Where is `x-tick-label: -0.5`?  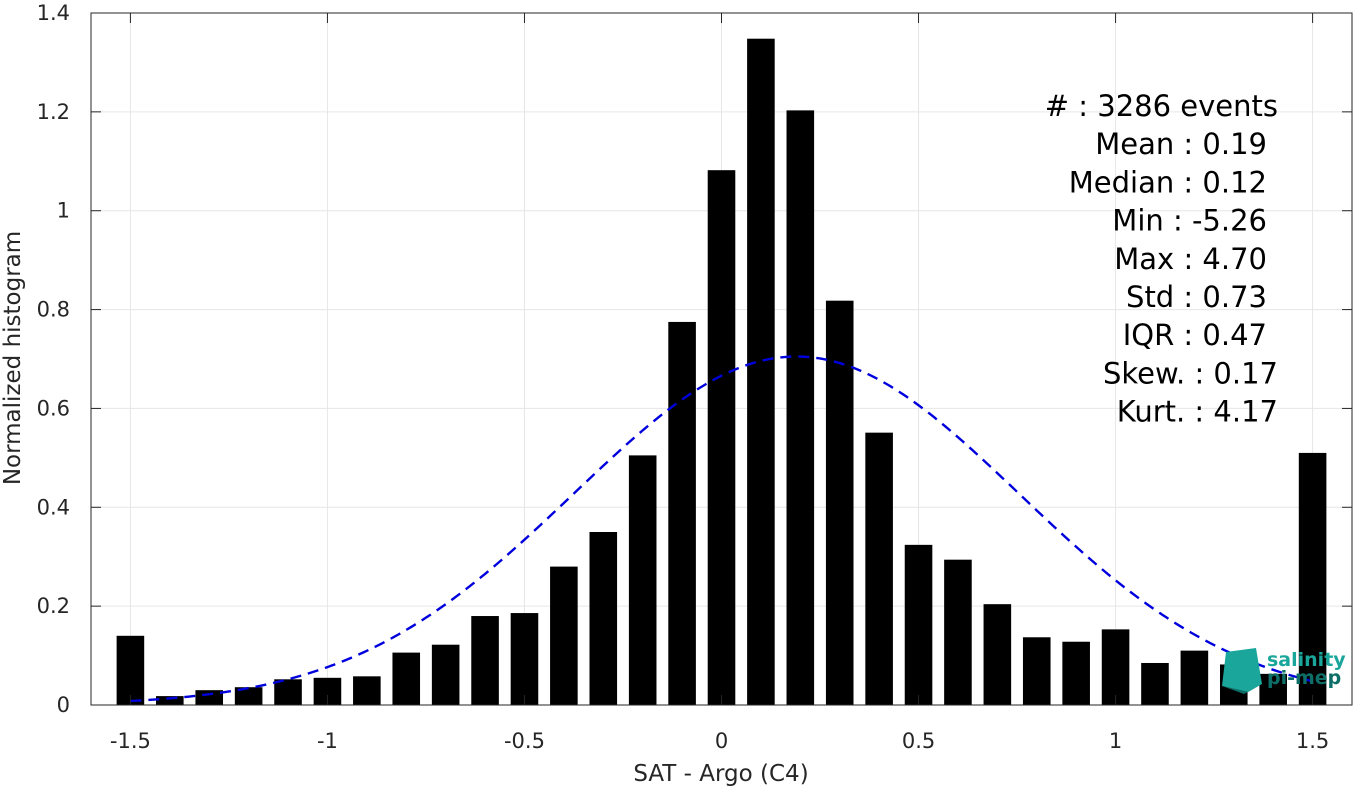 x-tick-label: -0.5 is located at coordinates (524, 741).